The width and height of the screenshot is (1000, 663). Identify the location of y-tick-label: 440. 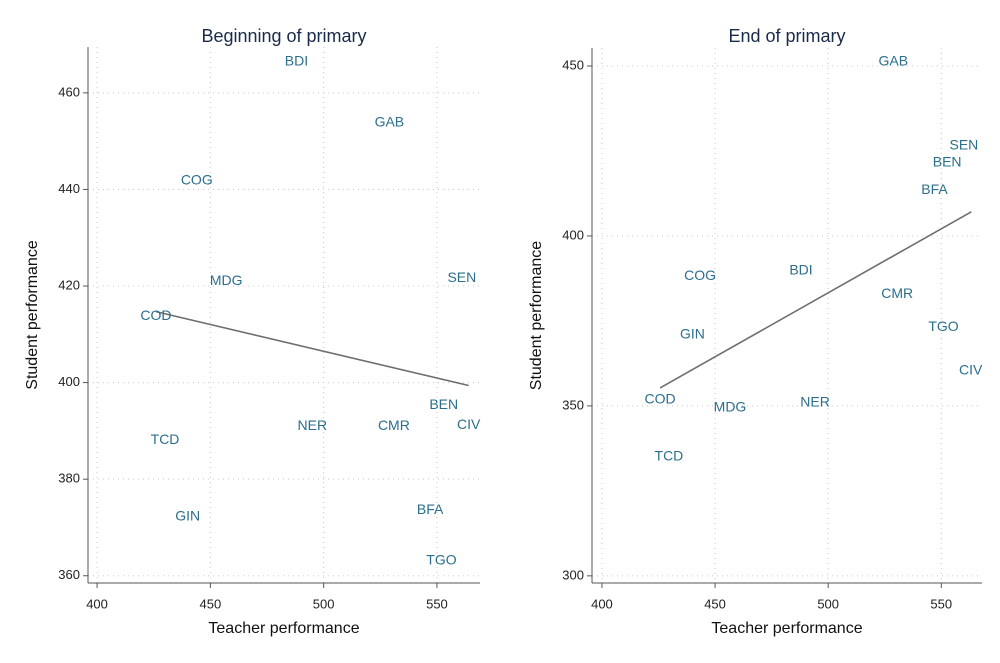
(69, 188).